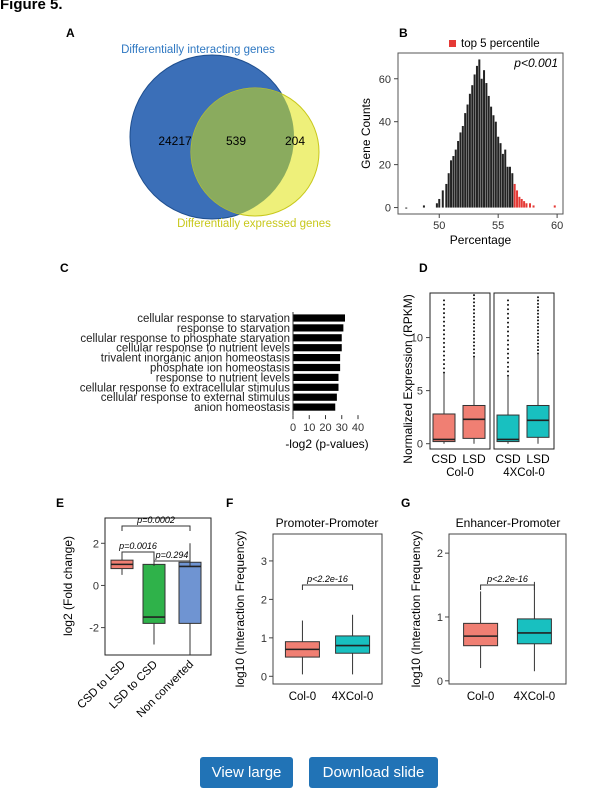 The width and height of the screenshot is (600, 790). Describe the element at coordinates (373, 772) in the screenshot. I see `download-slide-button: Download slide` at that location.